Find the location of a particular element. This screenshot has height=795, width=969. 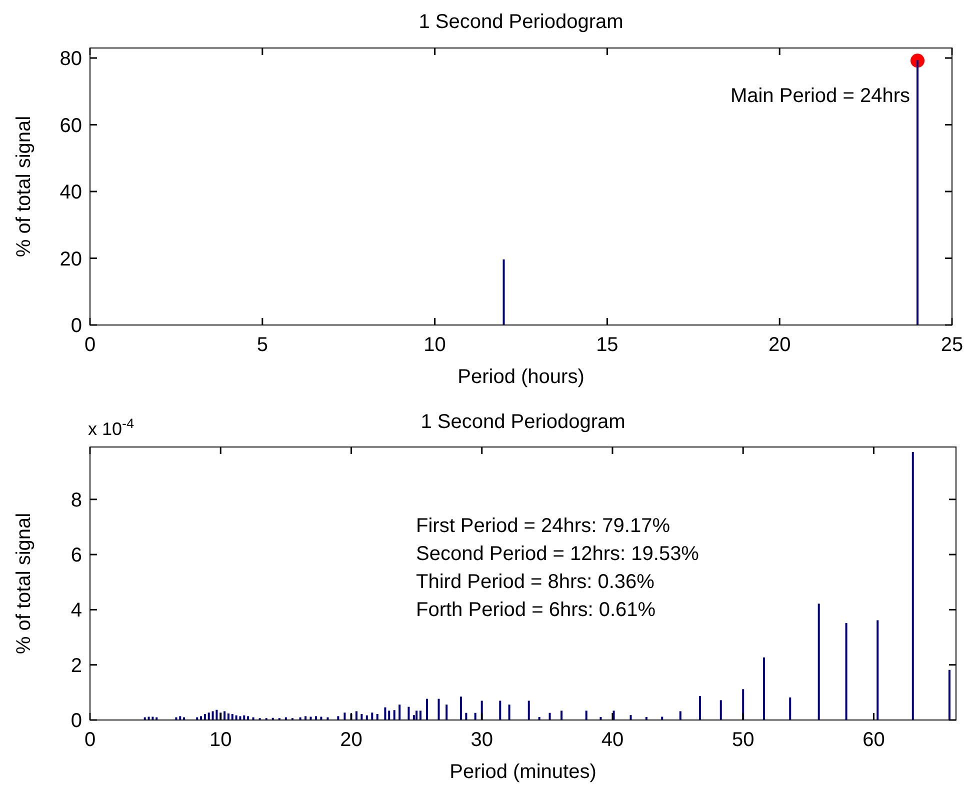

annotation: Second Period = 12hrs: 19.53% is located at coordinates (558, 554).